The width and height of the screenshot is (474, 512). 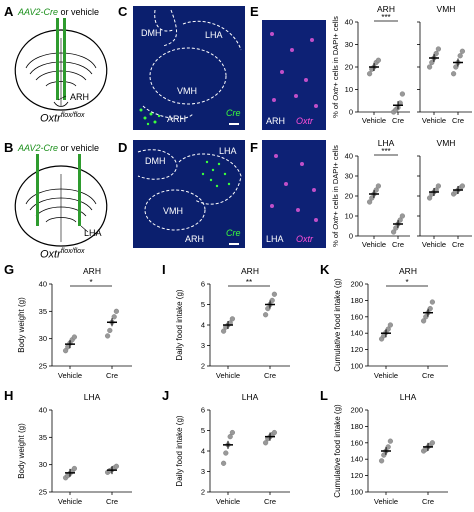 What do you see at coordinates (203, 304) in the screenshot?
I see `chart-i-ytick-label-3: 5` at bounding box center [203, 304].